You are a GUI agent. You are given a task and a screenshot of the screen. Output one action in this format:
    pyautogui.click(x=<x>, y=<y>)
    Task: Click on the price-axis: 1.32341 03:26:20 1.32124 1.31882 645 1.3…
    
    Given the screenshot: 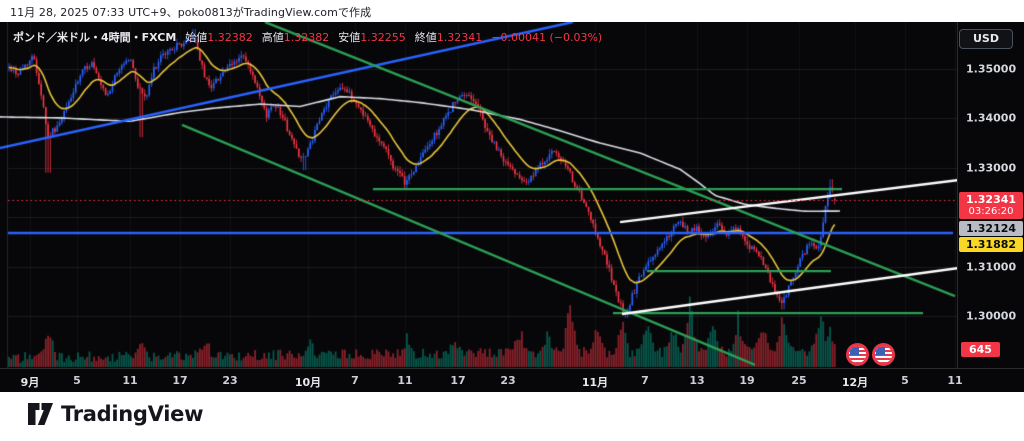 What is the action you would take?
    pyautogui.click(x=990, y=195)
    